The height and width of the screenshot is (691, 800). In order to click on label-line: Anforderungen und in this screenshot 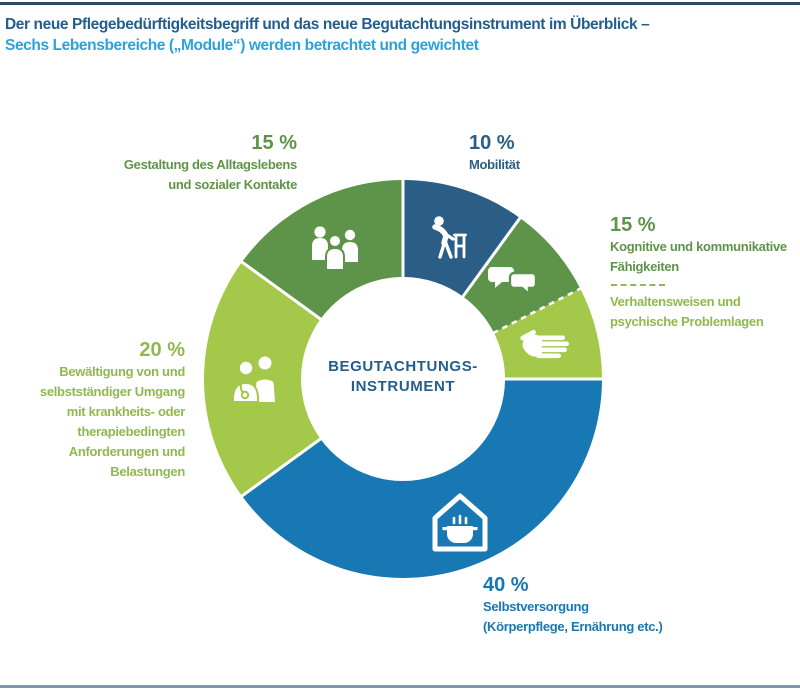, I will do `click(127, 451)`.